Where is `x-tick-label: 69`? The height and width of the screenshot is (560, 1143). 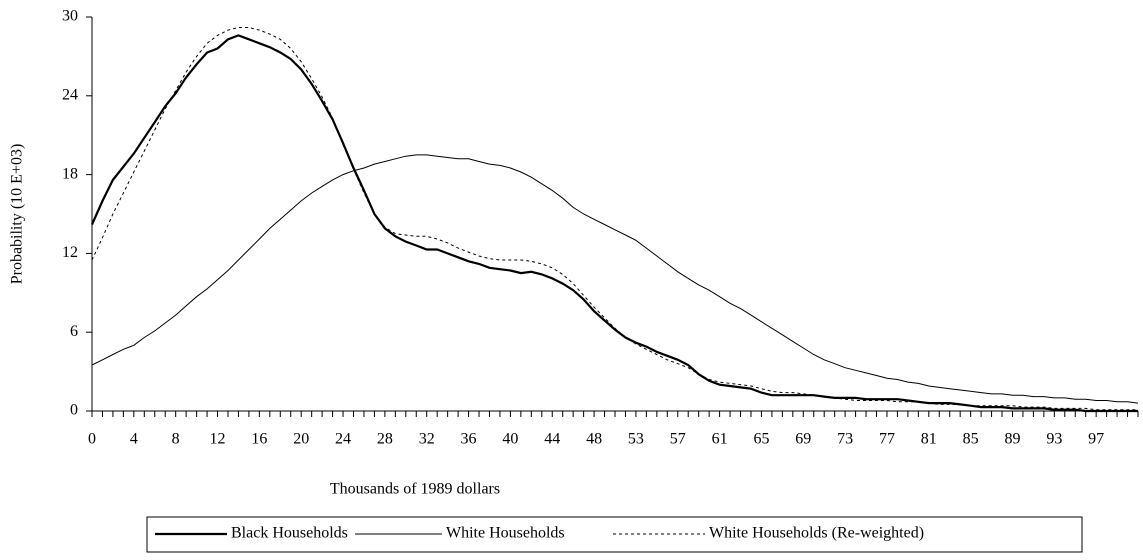
x-tick-label: 69 is located at coordinates (803, 439).